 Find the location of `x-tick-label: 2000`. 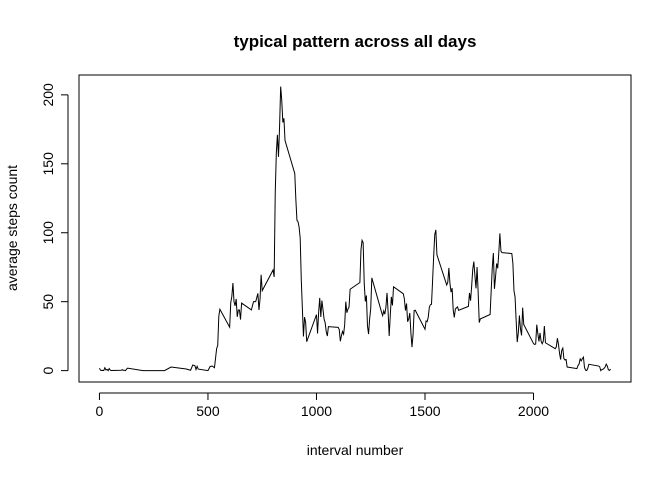

x-tick-label: 2000 is located at coordinates (533, 411).